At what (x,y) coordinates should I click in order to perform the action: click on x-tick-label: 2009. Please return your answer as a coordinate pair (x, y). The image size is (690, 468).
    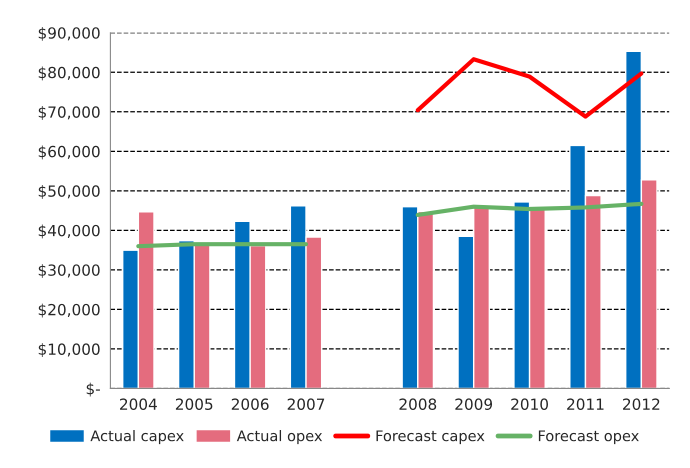
    Looking at the image, I should click on (473, 404).